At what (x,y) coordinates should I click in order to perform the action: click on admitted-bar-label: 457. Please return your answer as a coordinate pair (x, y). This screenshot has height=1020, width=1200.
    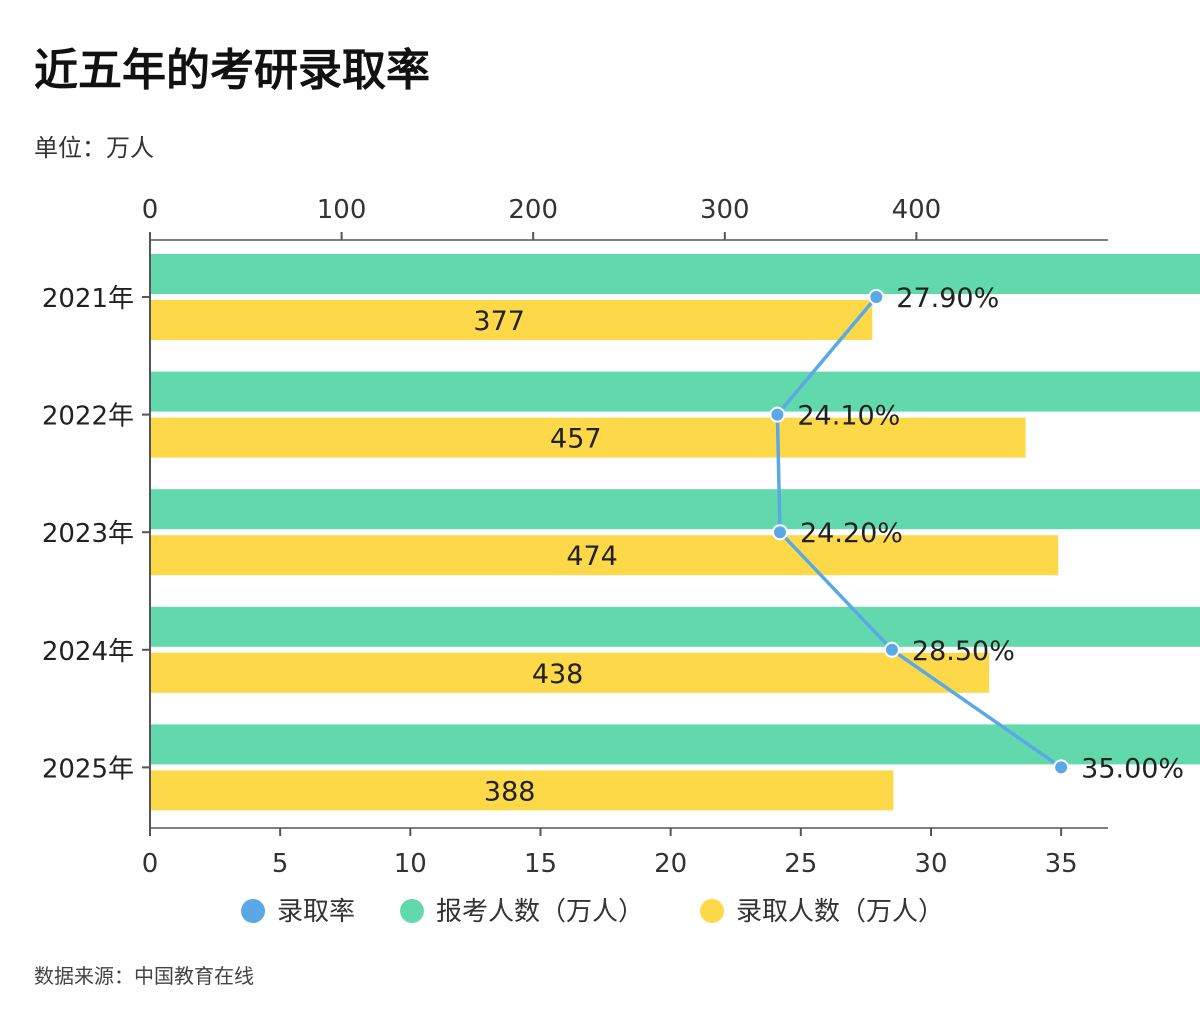
    Looking at the image, I should click on (576, 439).